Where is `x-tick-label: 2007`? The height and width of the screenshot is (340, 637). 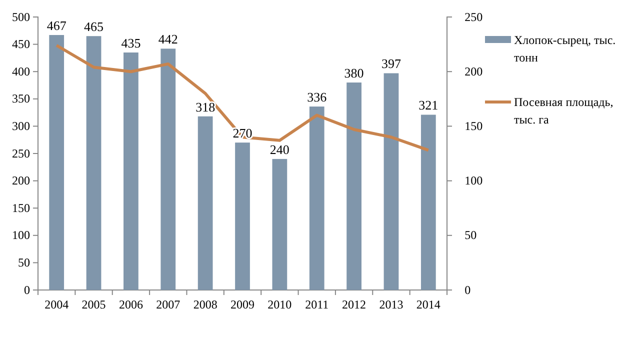
x-tick-label: 2007 is located at coordinates (168, 305).